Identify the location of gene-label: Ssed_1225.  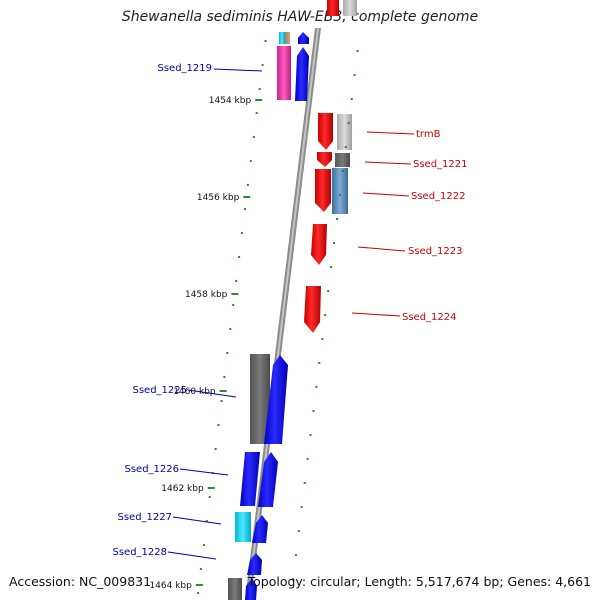
(159, 390).